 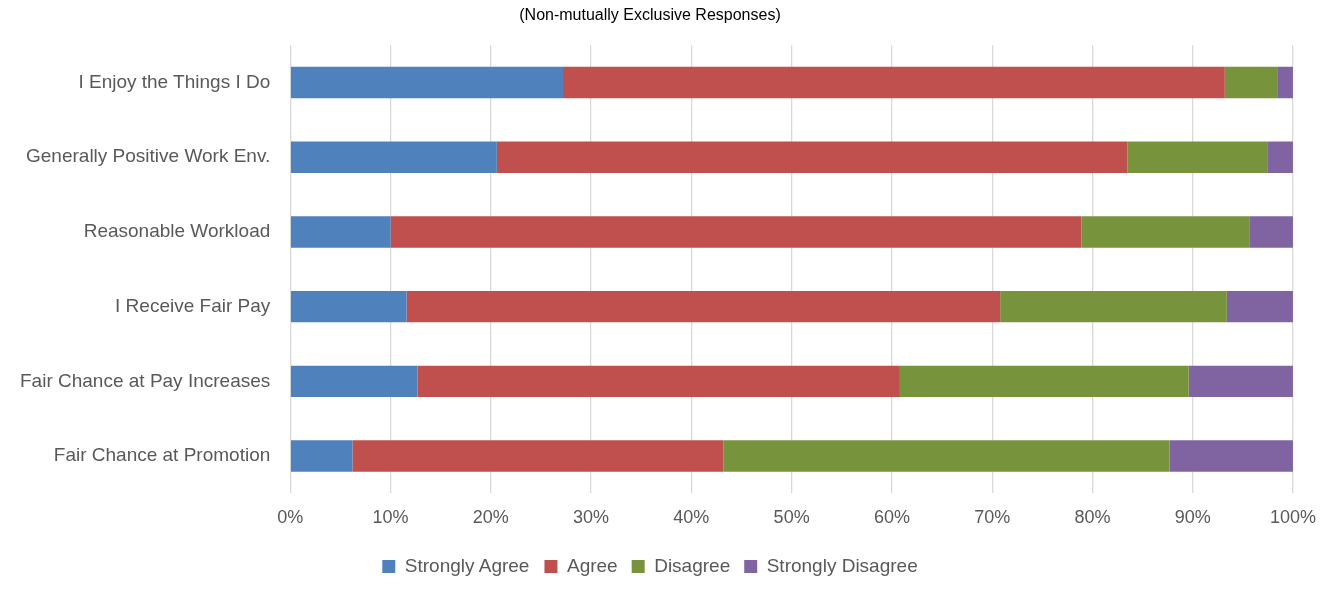 What do you see at coordinates (791, 517) in the screenshot?
I see `x-tick-label: 50%` at bounding box center [791, 517].